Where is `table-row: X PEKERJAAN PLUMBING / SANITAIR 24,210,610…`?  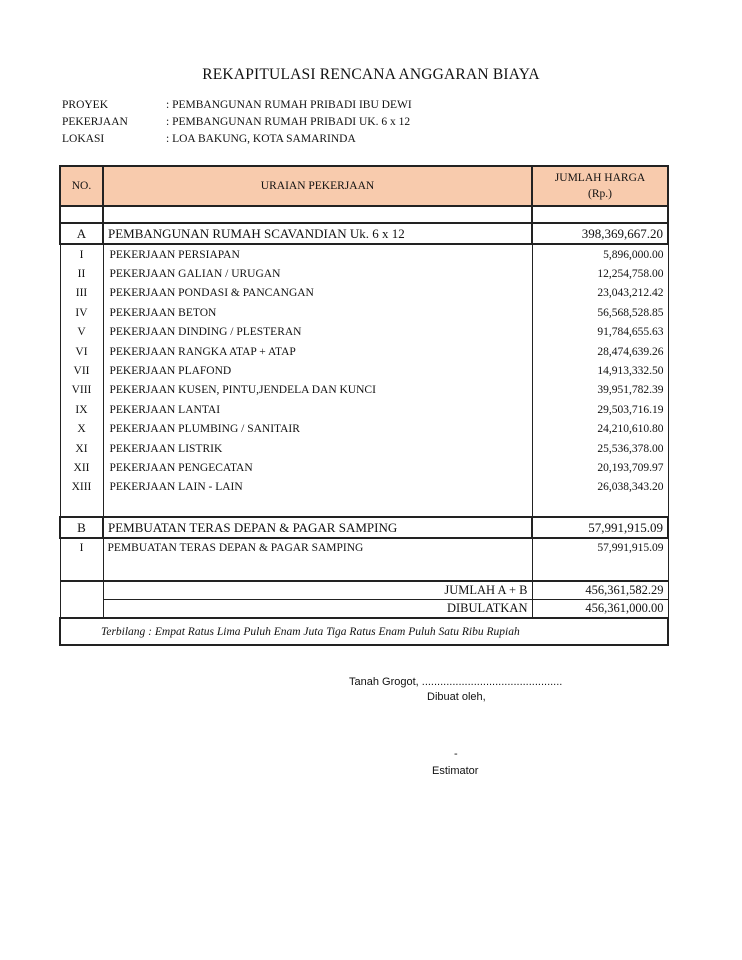 table-row: X PEKERJAAN PLUMBING / SANITAIR 24,210,610… is located at coordinates (364, 429).